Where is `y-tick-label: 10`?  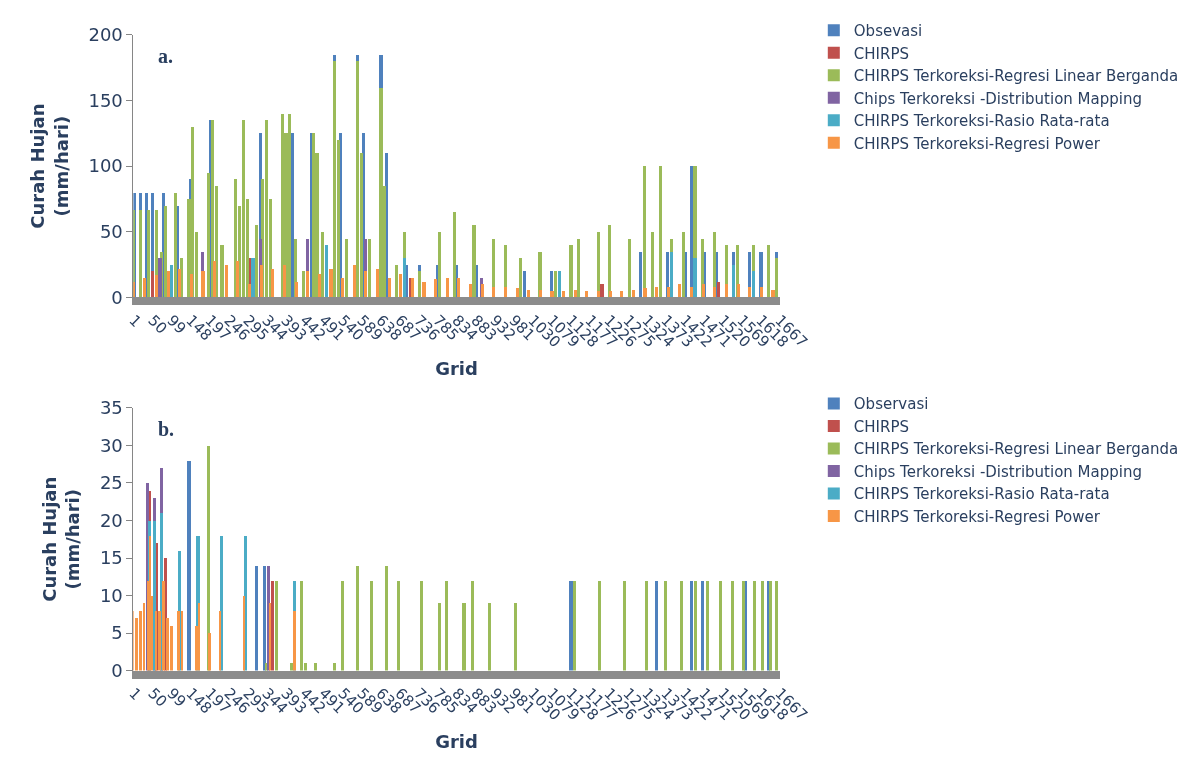 y-tick-label: 10 is located at coordinates (111, 595).